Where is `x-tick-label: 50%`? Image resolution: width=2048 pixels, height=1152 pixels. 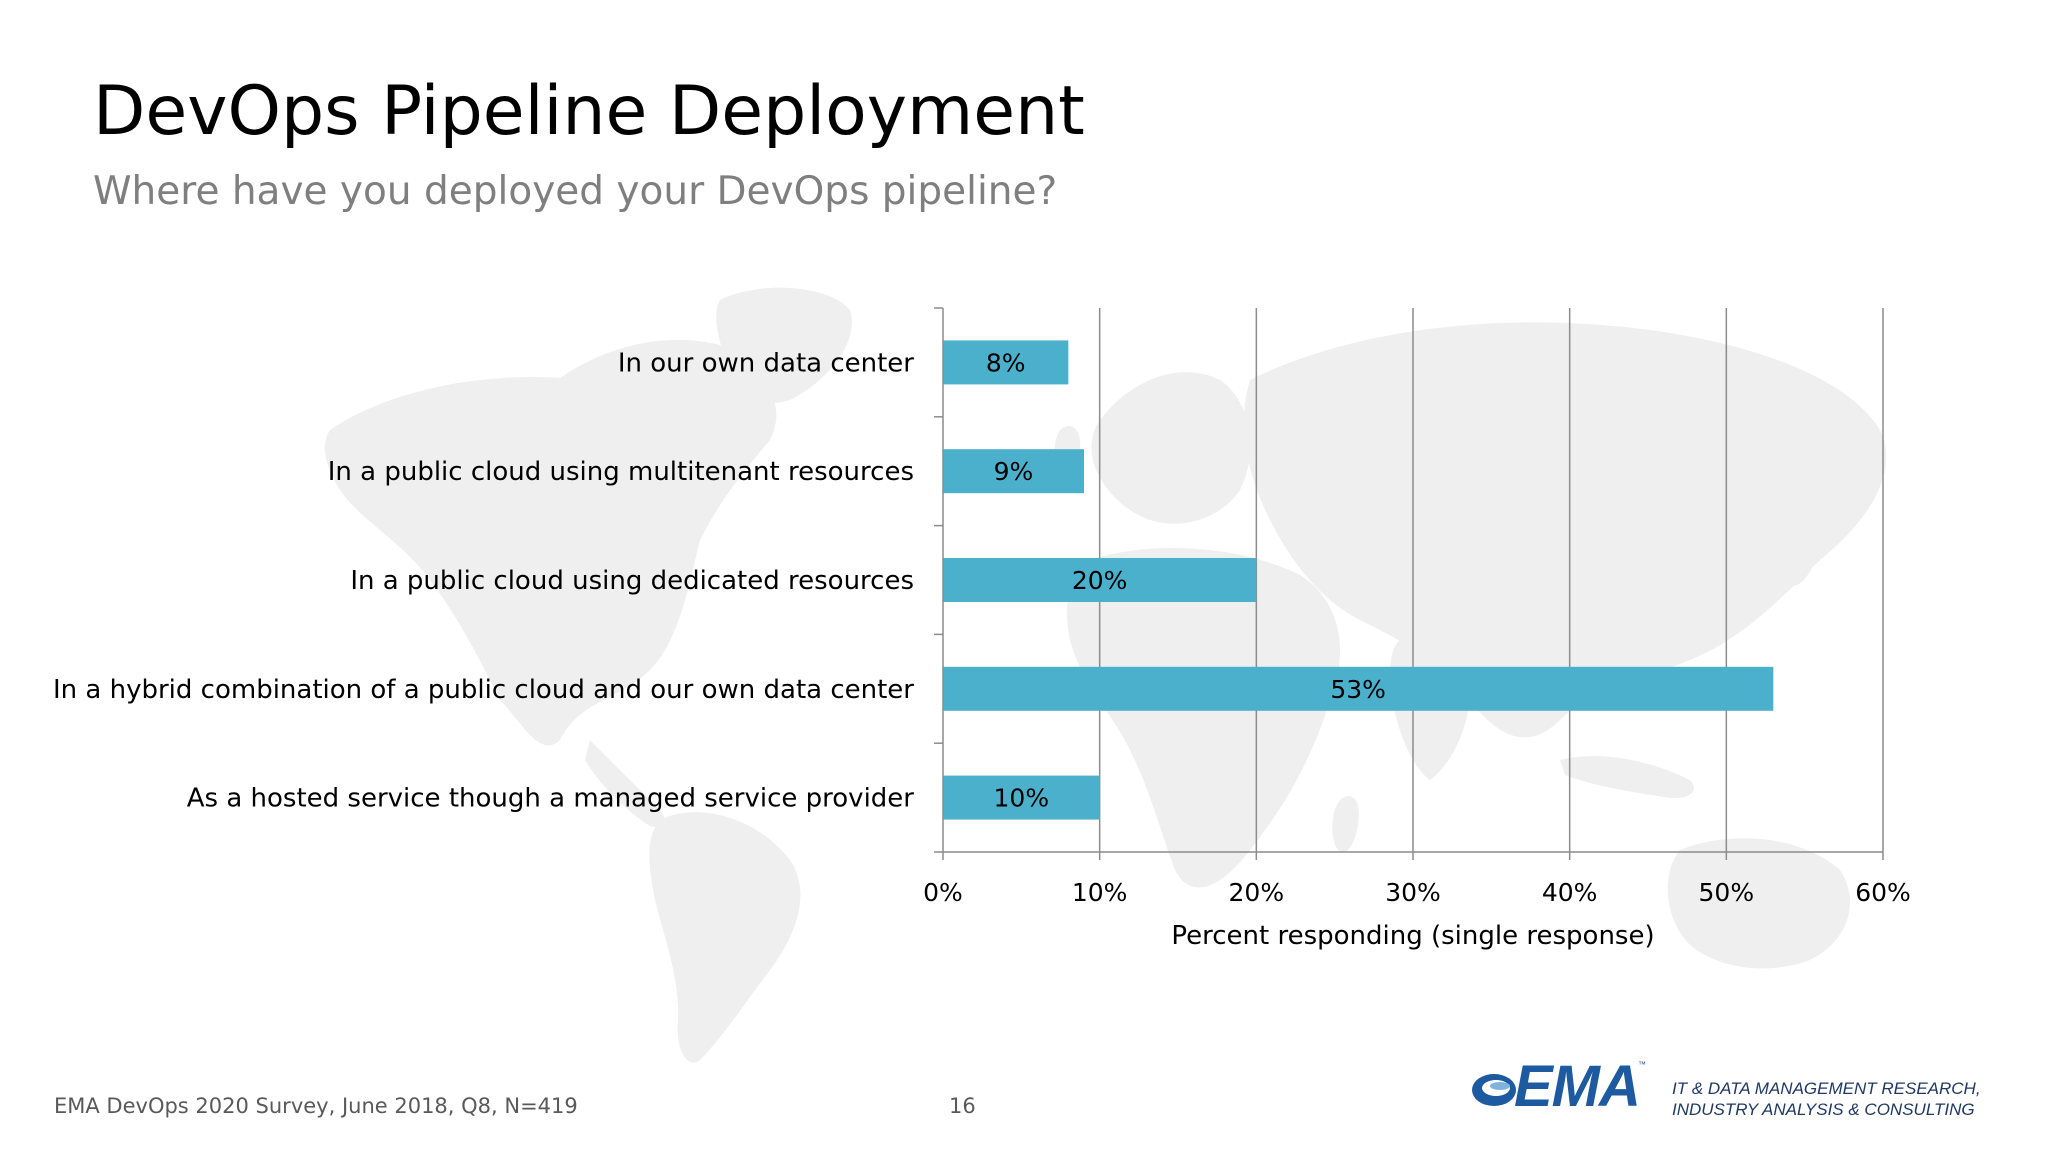 x-tick-label: 50% is located at coordinates (1727, 892).